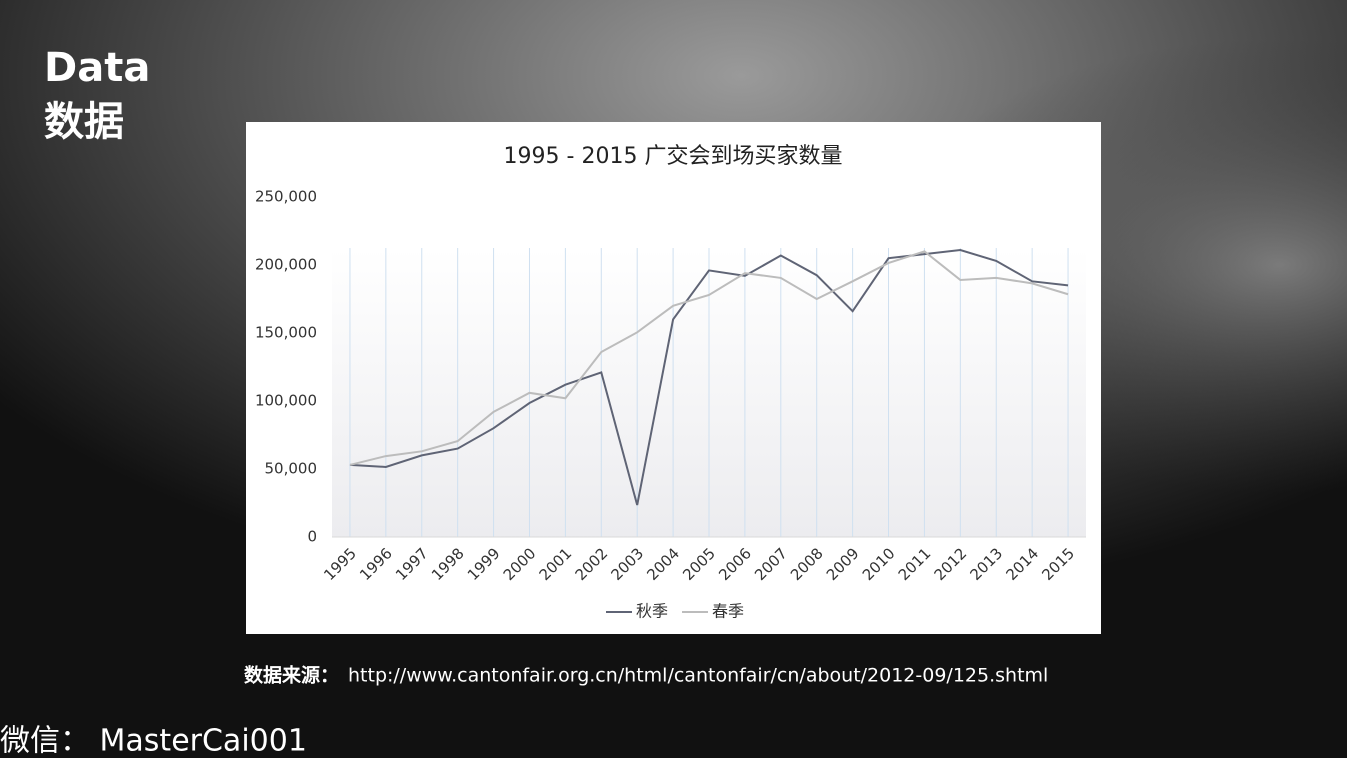  What do you see at coordinates (291, 469) in the screenshot?
I see `y-tick-label: 50,000` at bounding box center [291, 469].